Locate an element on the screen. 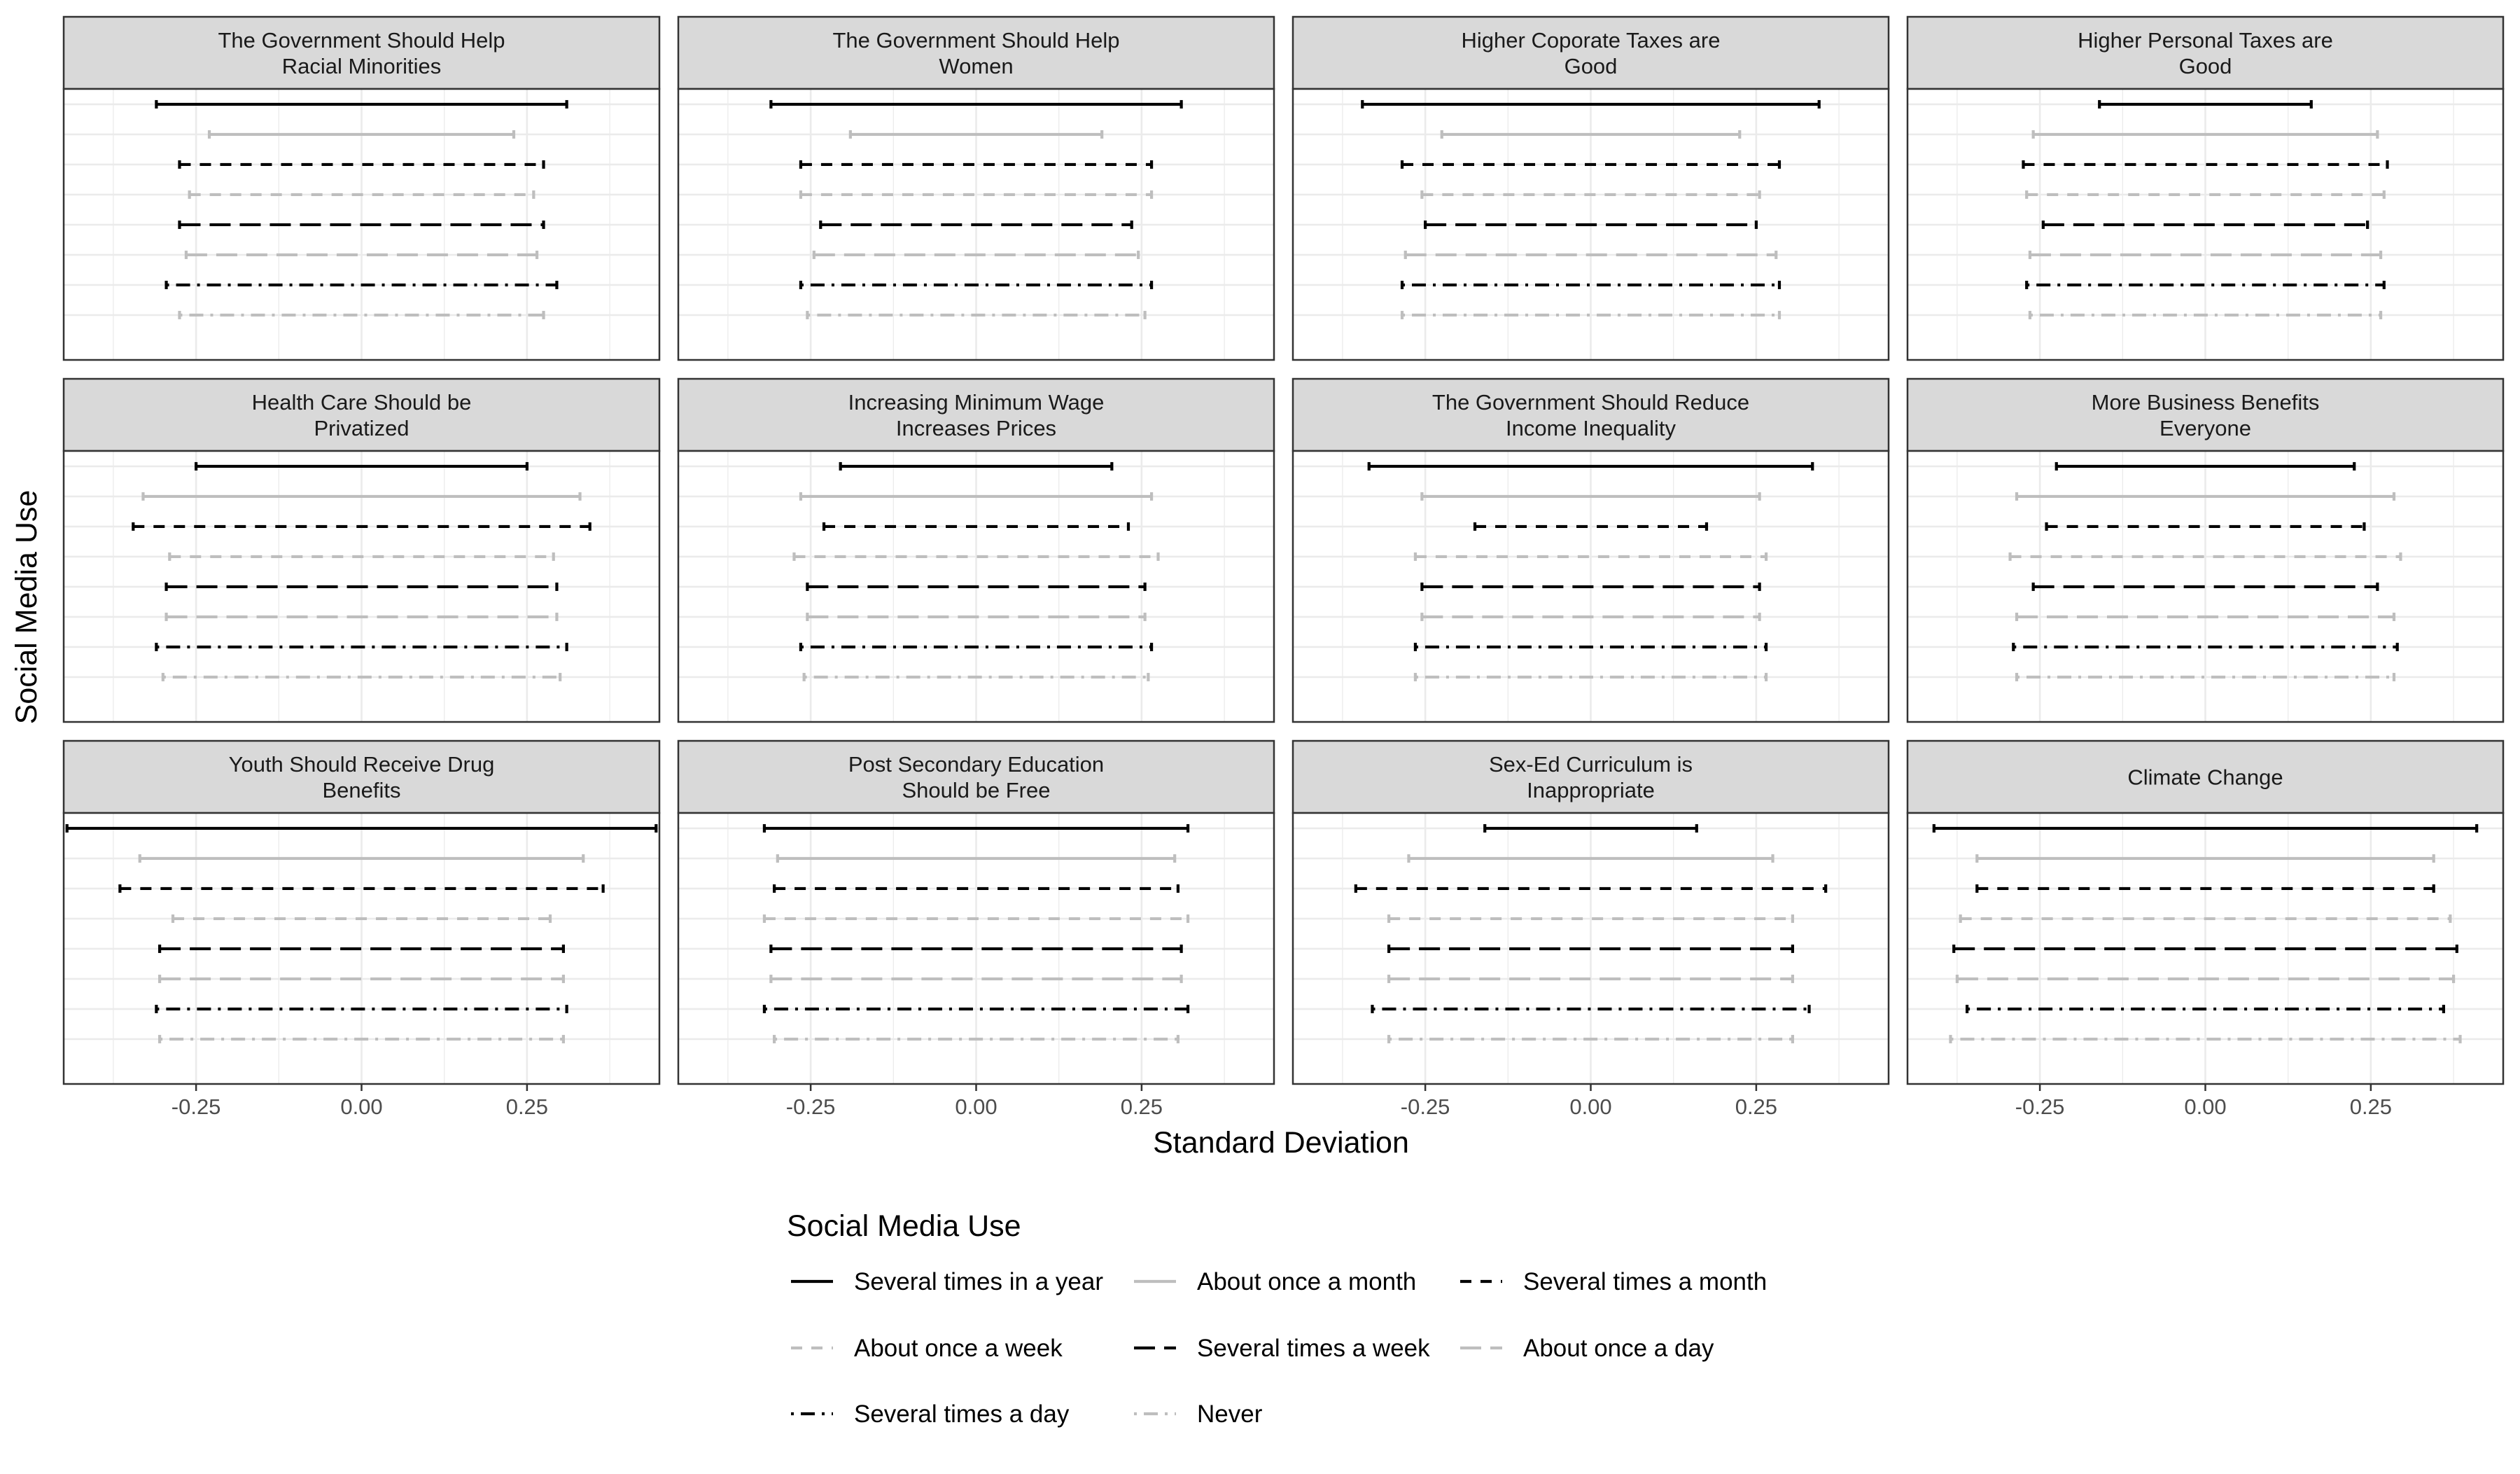 This screenshot has height=1474, width=2520. x-axis-title: Standard Deviation is located at coordinates (1281, 1143).